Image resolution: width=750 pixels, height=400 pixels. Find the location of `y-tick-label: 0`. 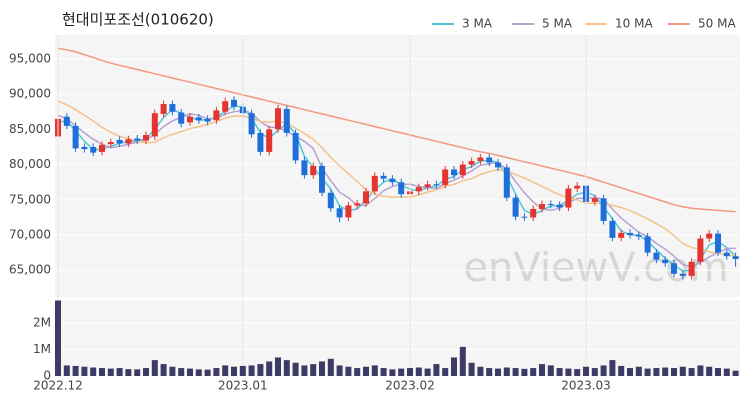

y-tick-label: 0 is located at coordinates (47, 376).